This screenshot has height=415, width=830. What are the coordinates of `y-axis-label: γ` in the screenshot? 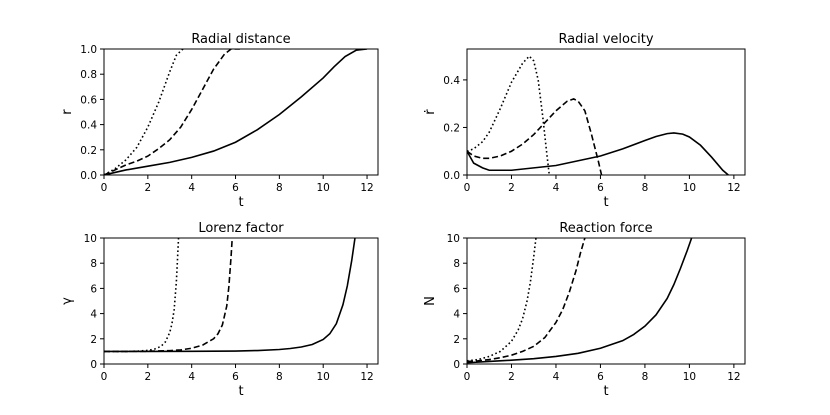 It's located at (67, 301).